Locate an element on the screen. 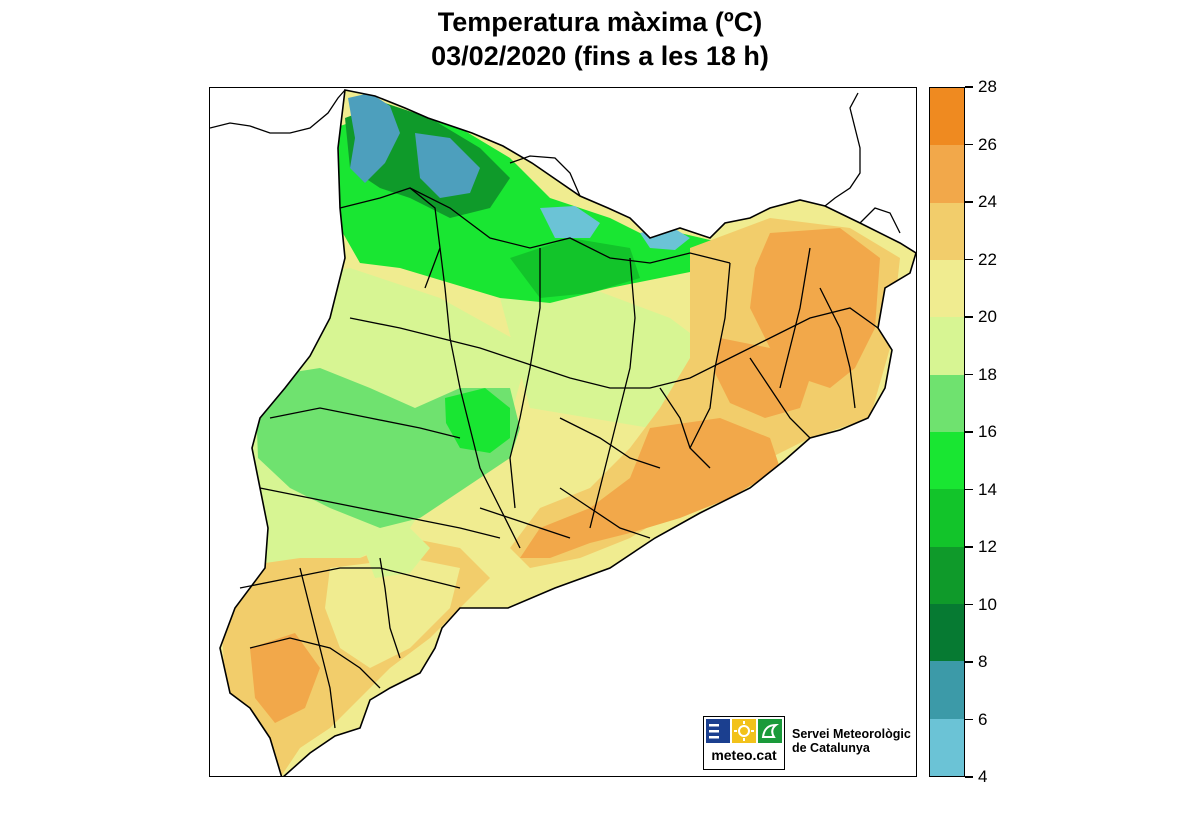 The image size is (1200, 813). agency-line2: de Catalunya is located at coordinates (831, 748).